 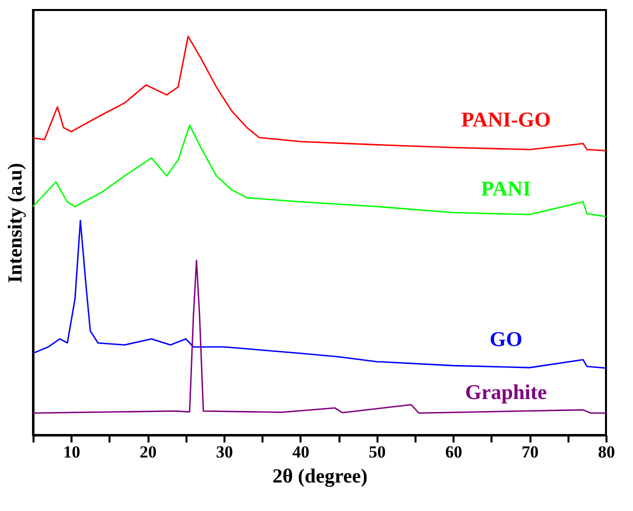 I want to click on x-axis-title: 2θ (degree), so click(x=320, y=477).